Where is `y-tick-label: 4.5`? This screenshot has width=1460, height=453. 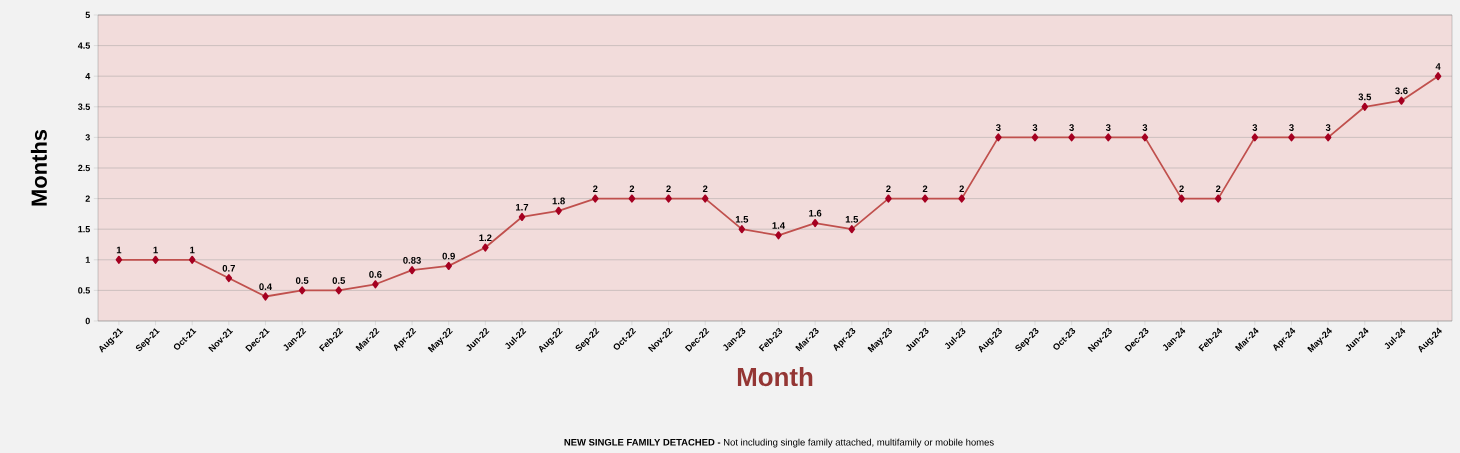
y-tick-label: 4.5 is located at coordinates (83, 45).